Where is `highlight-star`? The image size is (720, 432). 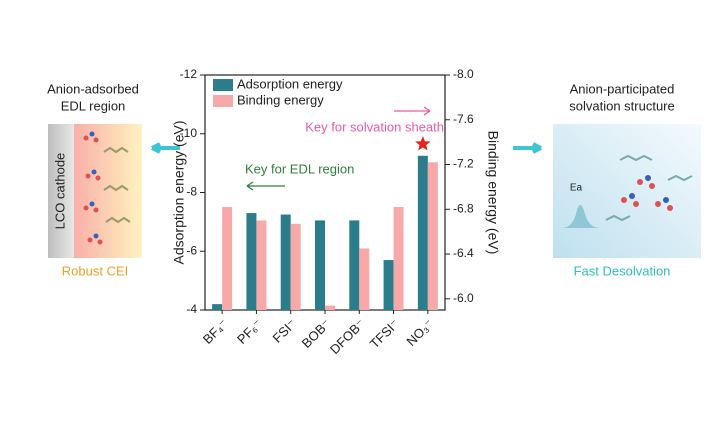 highlight-star is located at coordinates (423, 143).